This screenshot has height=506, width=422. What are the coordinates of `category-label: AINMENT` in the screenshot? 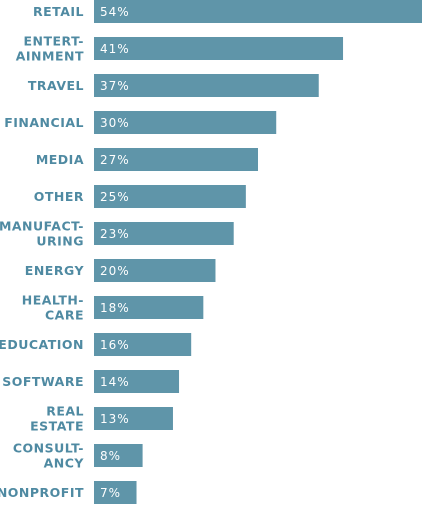 It's located at (50, 56).